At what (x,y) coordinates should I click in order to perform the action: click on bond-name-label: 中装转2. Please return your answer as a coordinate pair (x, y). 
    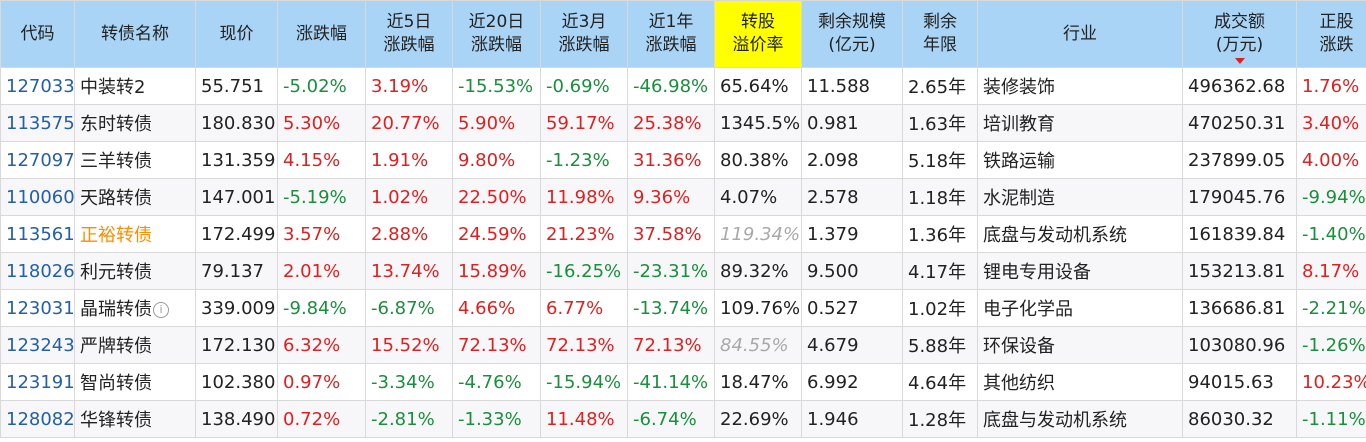
    Looking at the image, I should click on (113, 87).